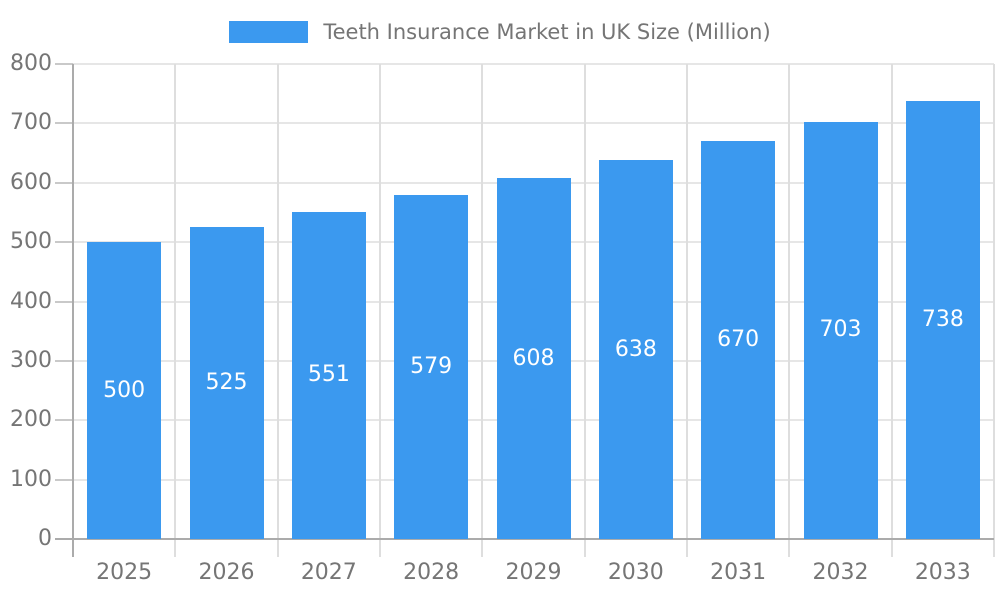 This screenshot has height=600, width=1000. I want to click on bar-2030, so click(635, 349).